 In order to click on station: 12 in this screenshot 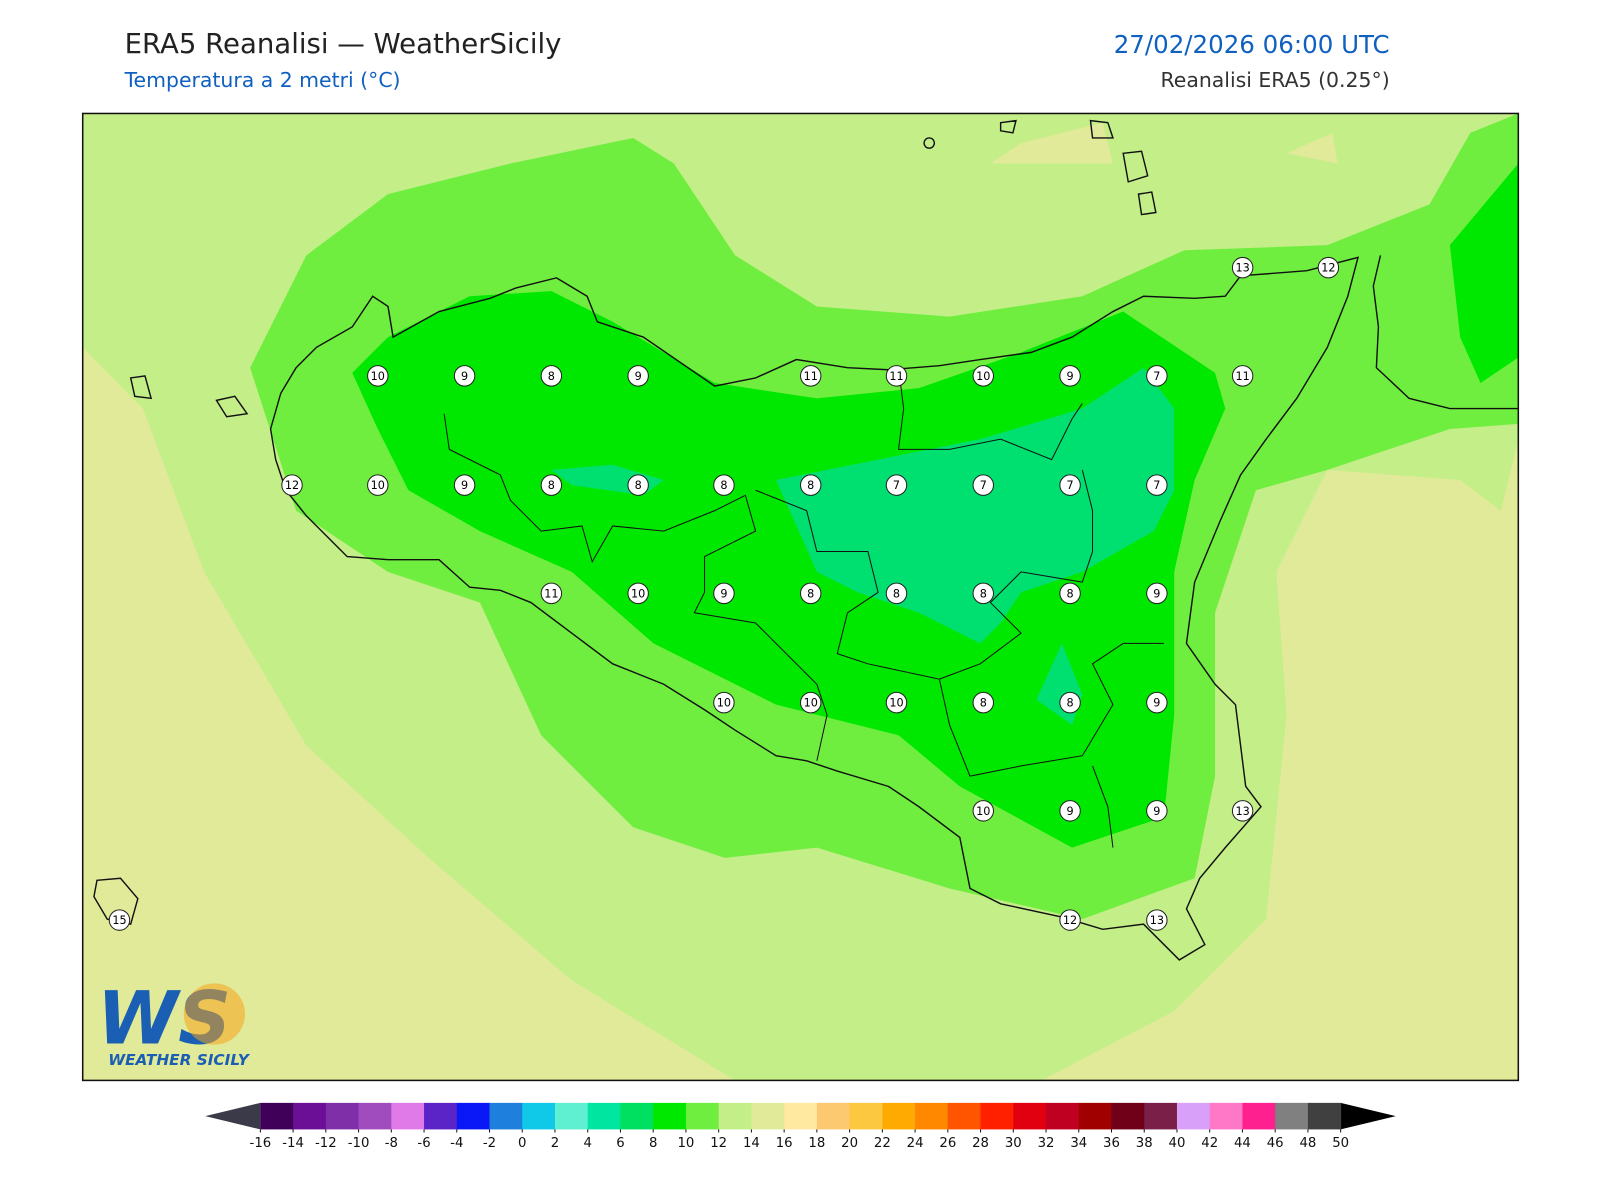, I will do `click(292, 485)`.